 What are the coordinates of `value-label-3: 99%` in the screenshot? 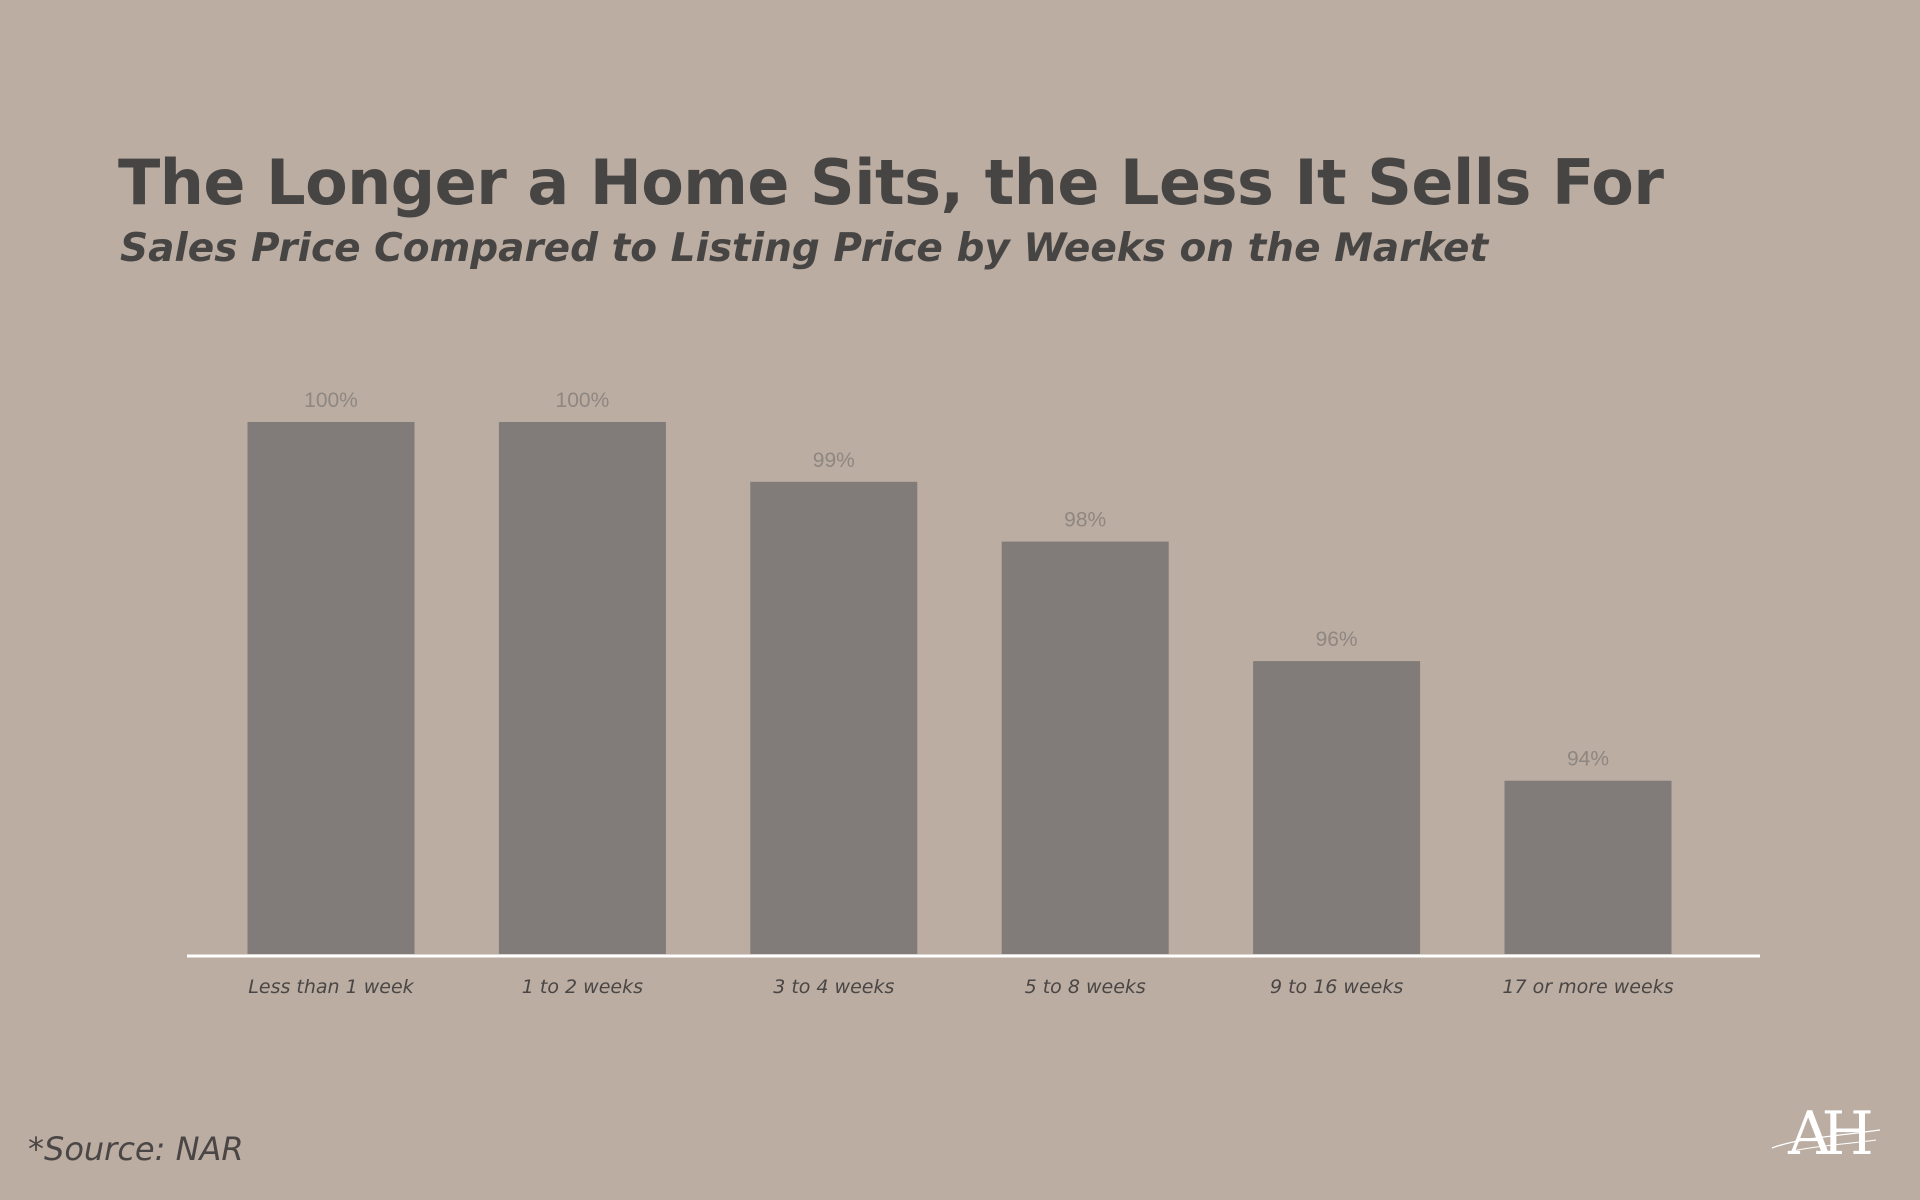 It's located at (834, 460).